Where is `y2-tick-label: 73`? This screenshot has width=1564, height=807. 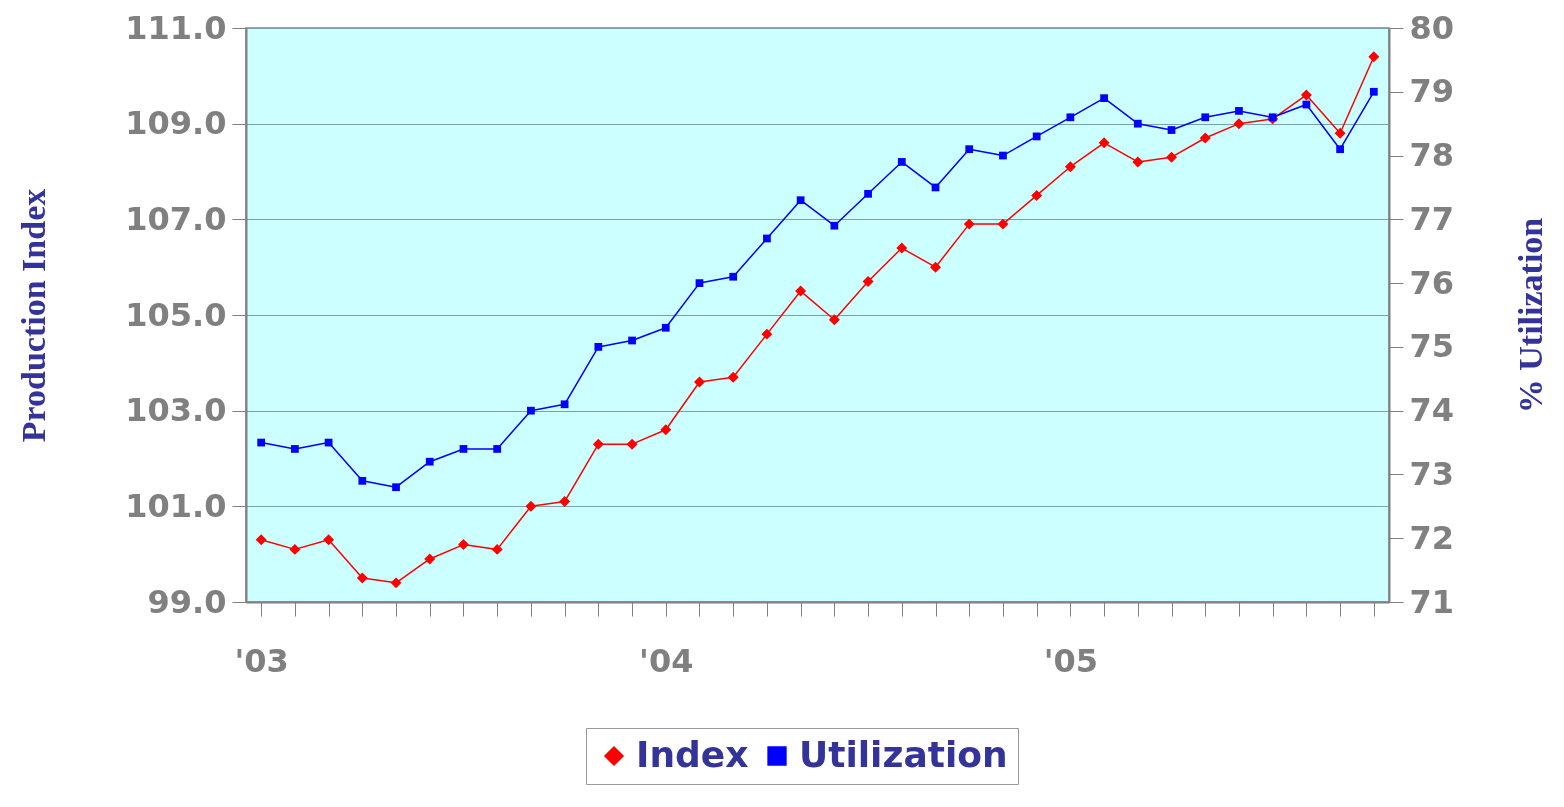 y2-tick-label: 73 is located at coordinates (1432, 473).